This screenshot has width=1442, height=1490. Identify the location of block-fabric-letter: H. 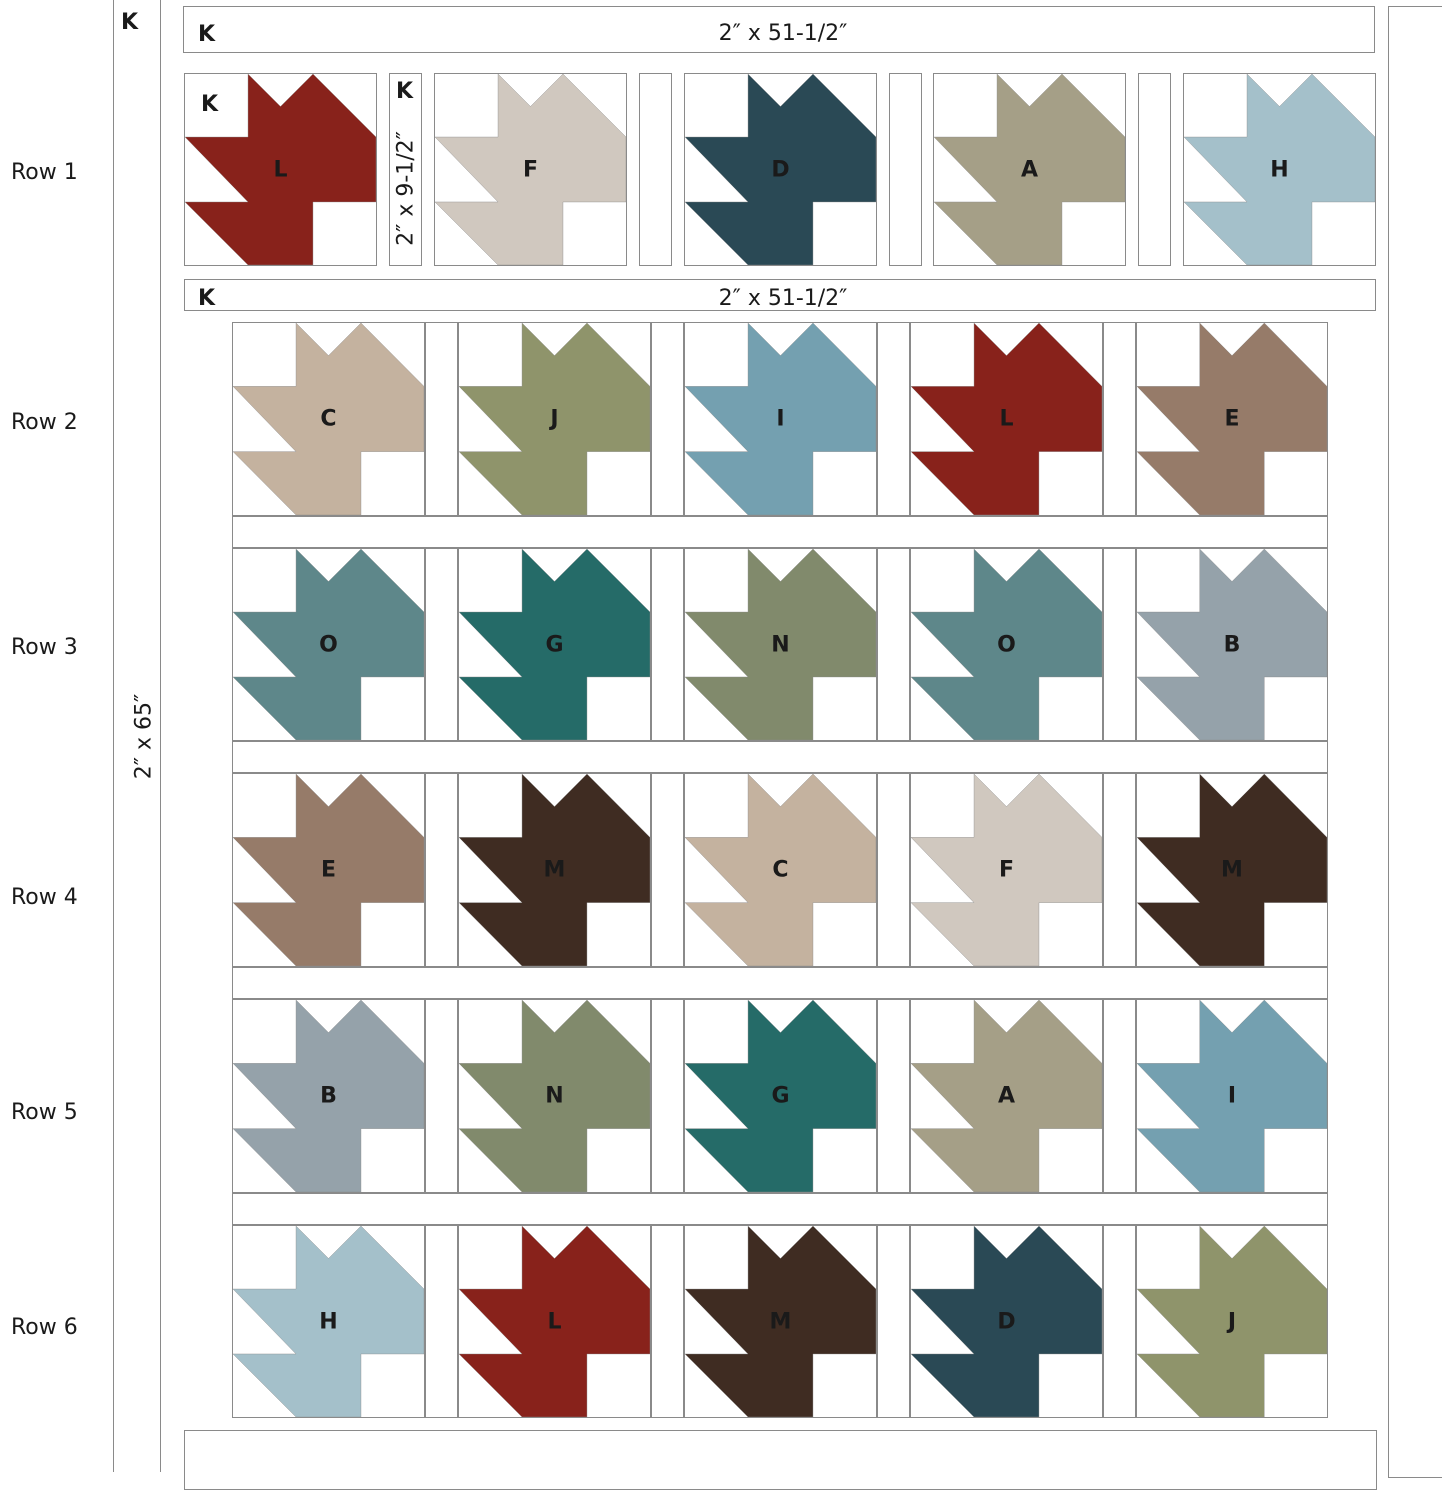
(1279, 169).